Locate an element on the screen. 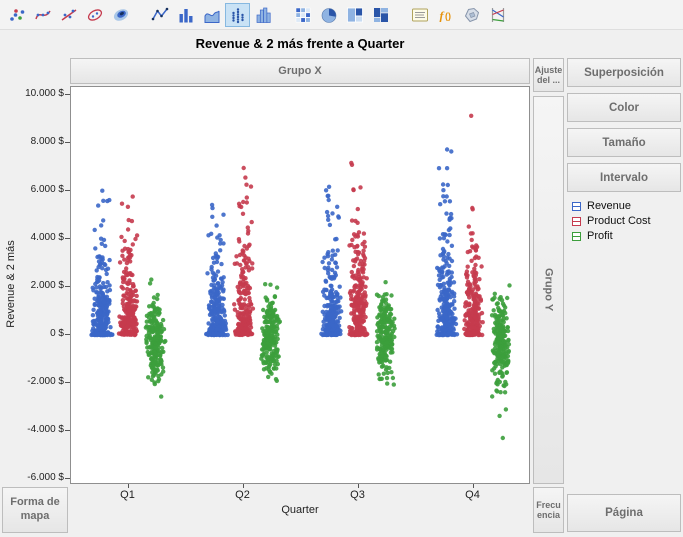  pie-chart-icon is located at coordinates (329, 15).